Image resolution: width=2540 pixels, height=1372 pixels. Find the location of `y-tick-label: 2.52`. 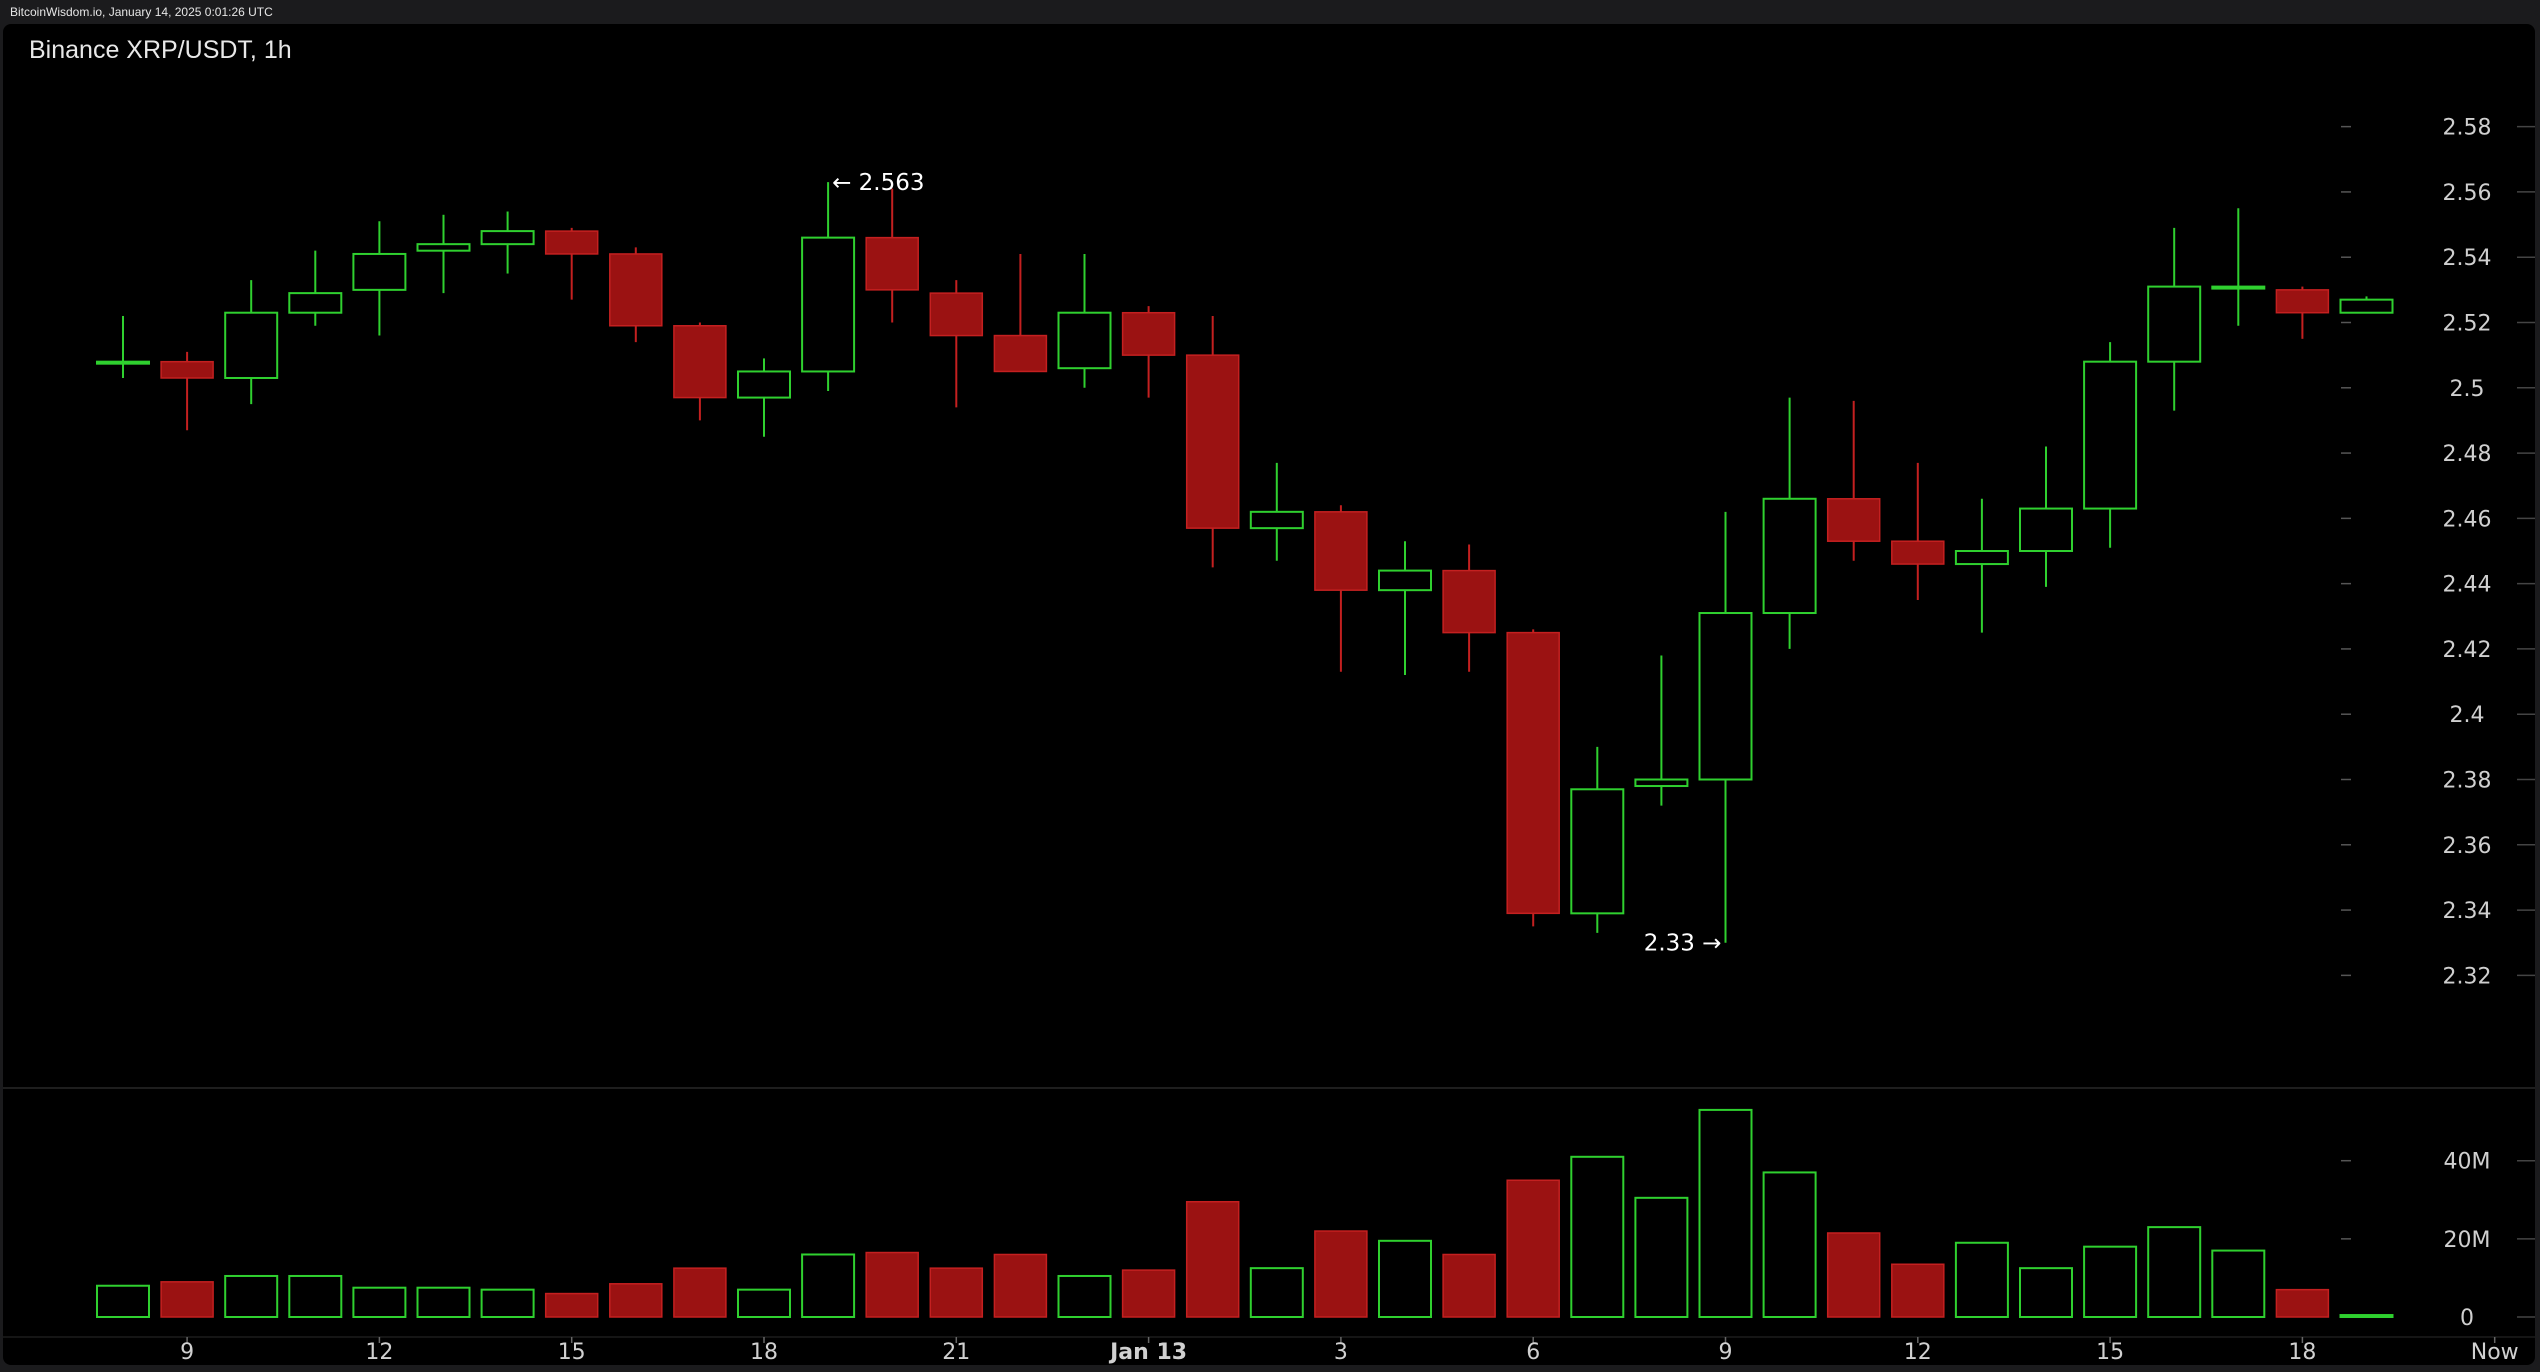

y-tick-label: 2.52 is located at coordinates (2467, 324).